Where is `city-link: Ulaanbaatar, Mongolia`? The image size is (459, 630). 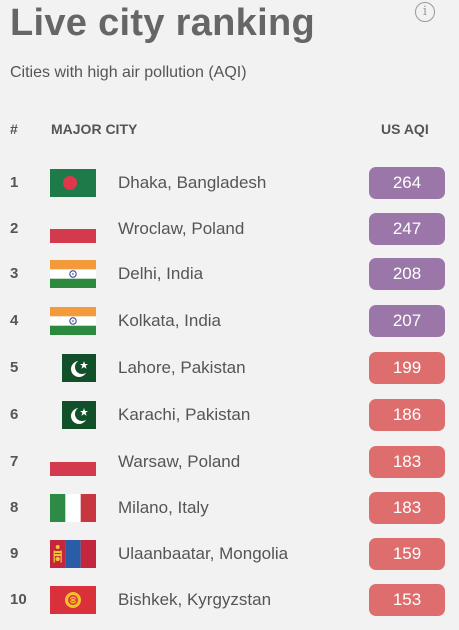
city-link: Ulaanbaatar, Mongolia is located at coordinates (203, 553).